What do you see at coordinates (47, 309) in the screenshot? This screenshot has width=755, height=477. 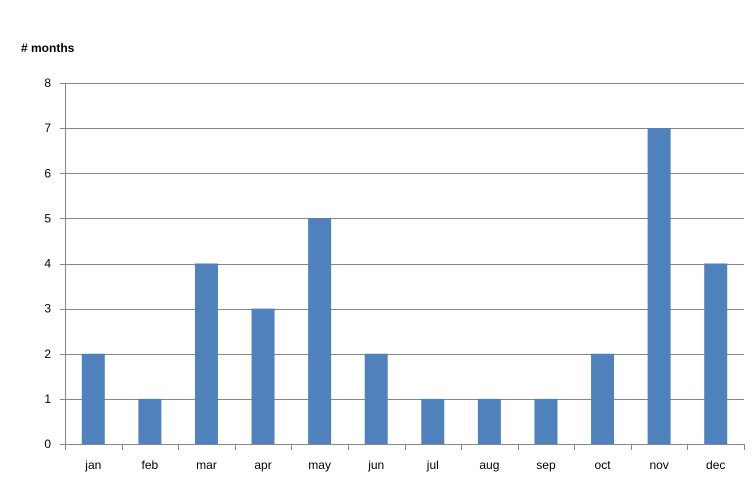 I see `y-tick-label: 3` at bounding box center [47, 309].